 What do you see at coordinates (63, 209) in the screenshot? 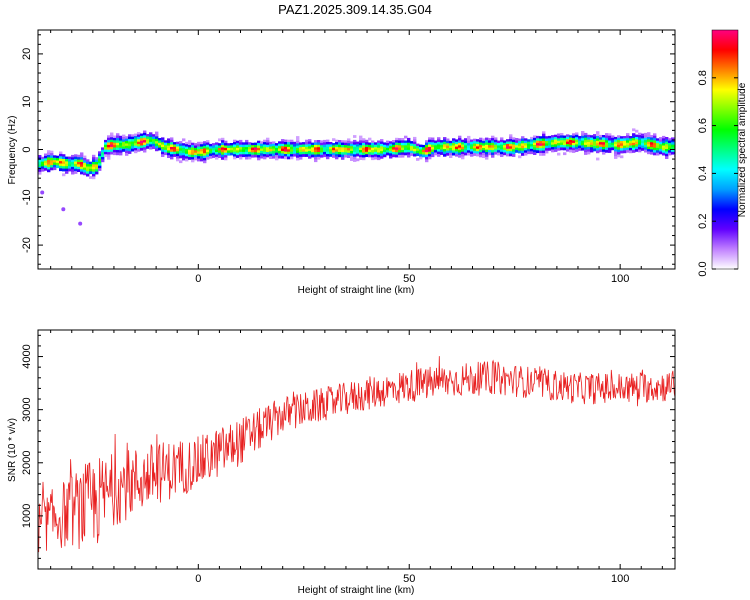
I see `spectrogram-point` at bounding box center [63, 209].